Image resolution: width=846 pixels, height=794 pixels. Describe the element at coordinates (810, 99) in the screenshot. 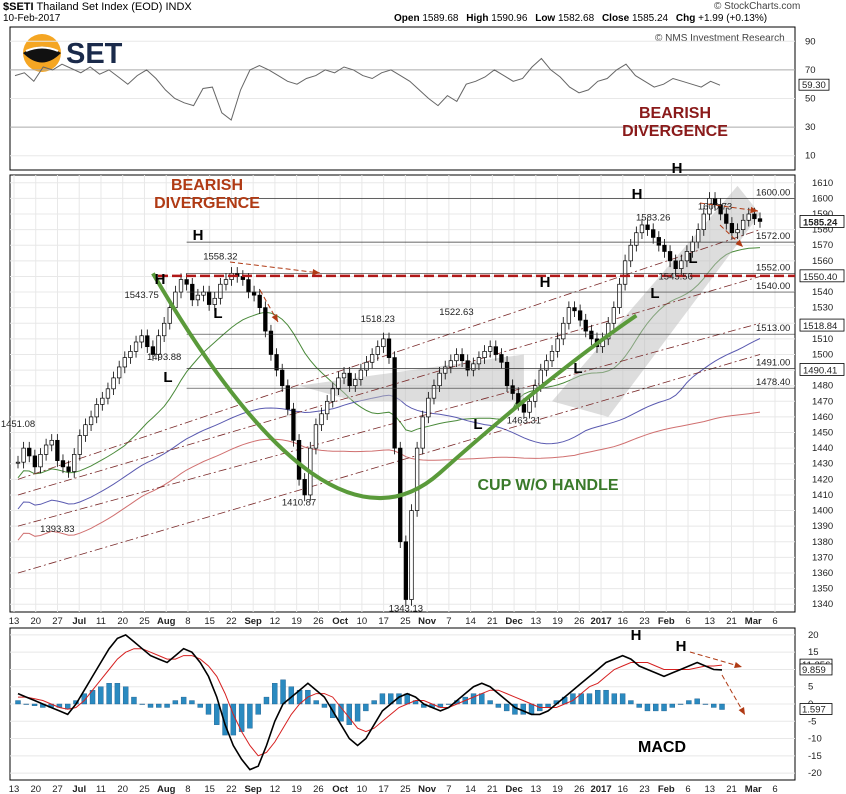

I see `rsi-tick-label: 50` at that location.